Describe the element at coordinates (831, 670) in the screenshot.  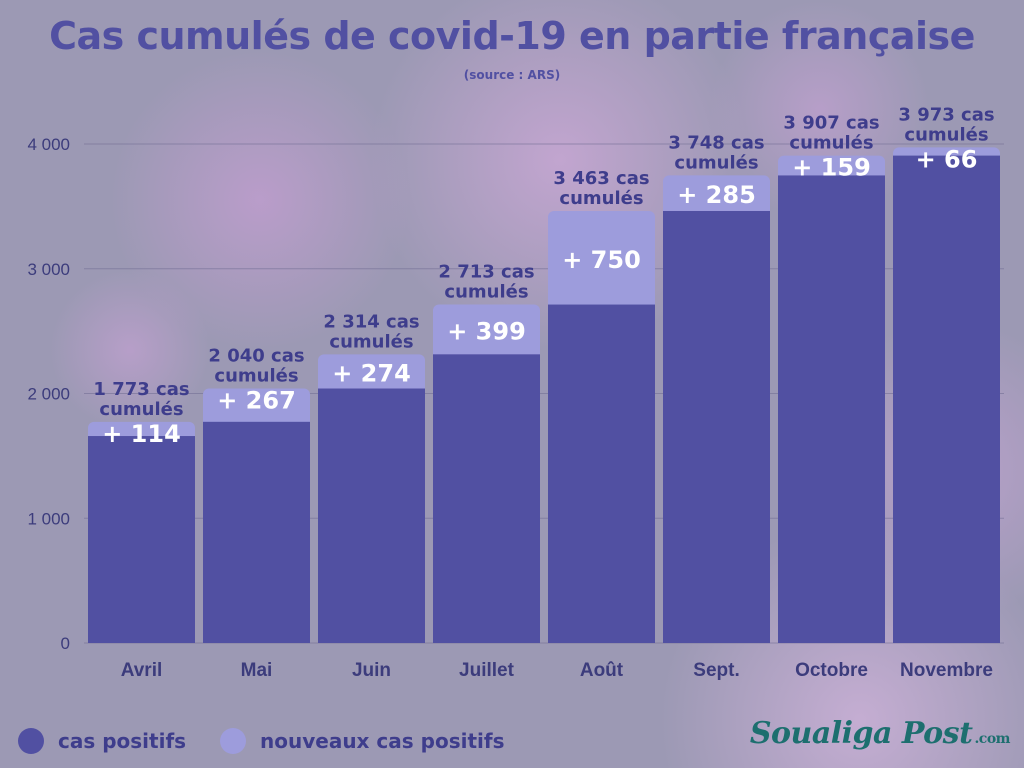
I see `x-tick-label: Octobre` at that location.